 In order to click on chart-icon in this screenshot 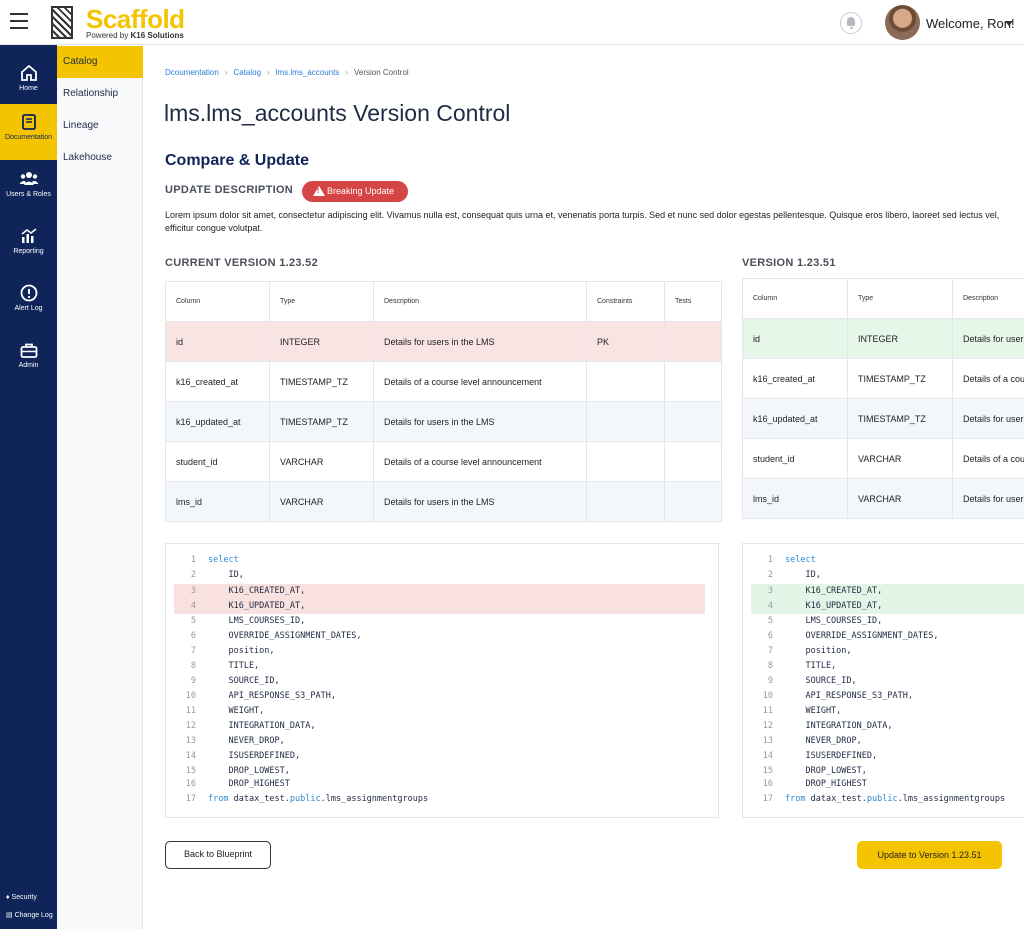, I will do `click(28, 235)`.